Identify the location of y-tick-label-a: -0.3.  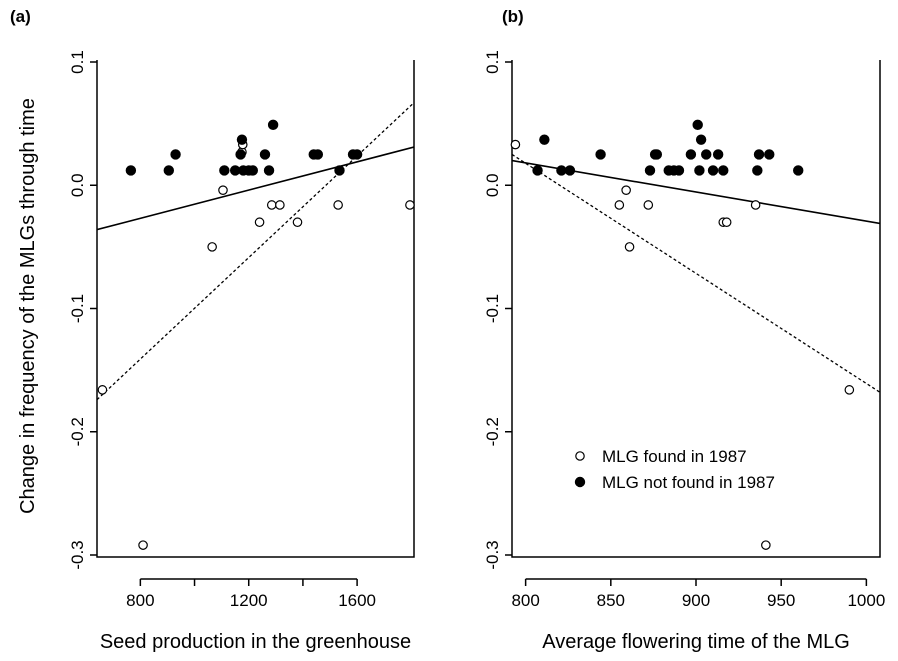
(77, 554).